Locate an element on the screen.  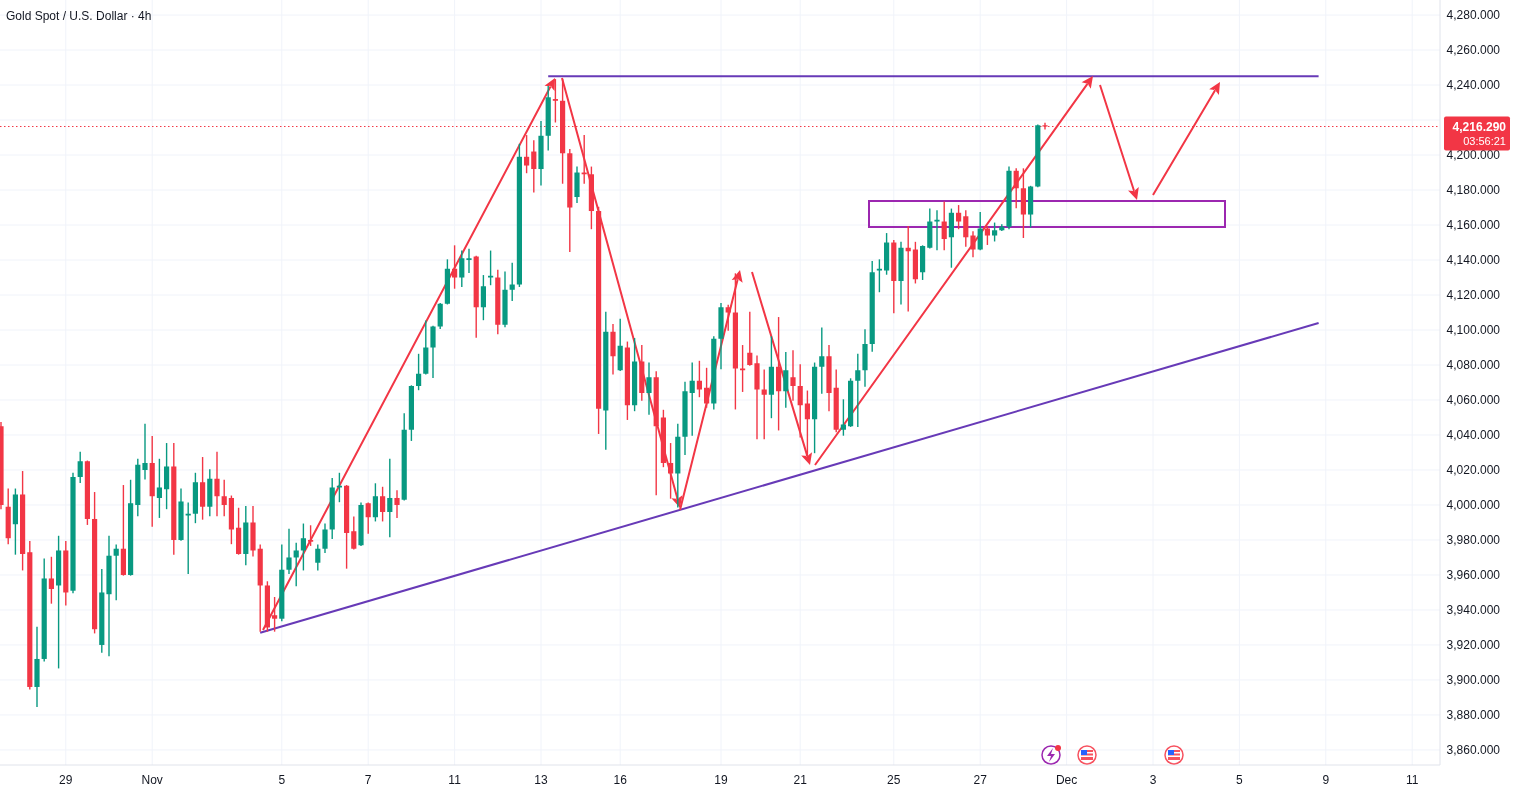
y-tick-label: 3,940.000 is located at coordinates (1473, 610).